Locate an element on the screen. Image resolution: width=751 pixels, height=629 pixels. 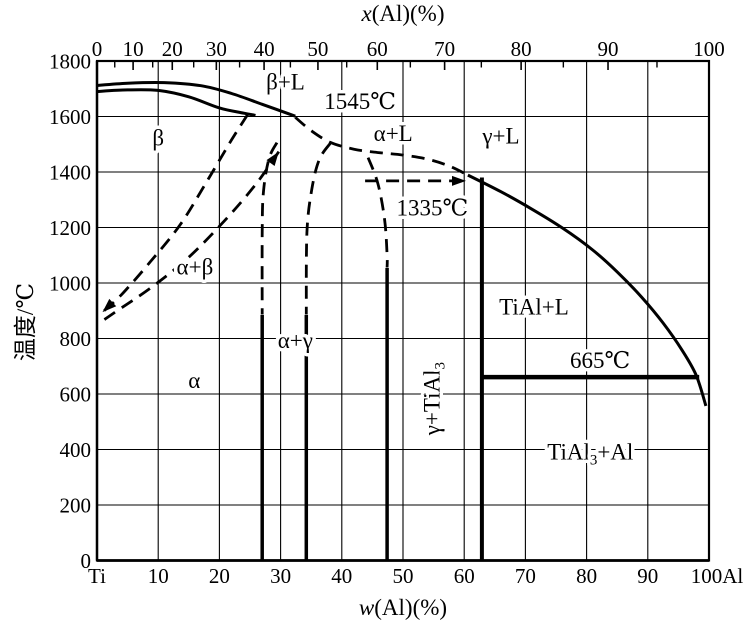
bottom-tick-label: 30 is located at coordinates (280, 576).